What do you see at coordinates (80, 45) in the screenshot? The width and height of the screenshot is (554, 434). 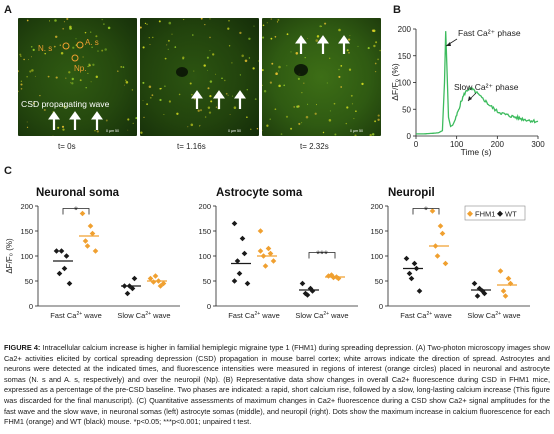 I see `roi-astrocyte-soma-marker` at bounding box center [80, 45].